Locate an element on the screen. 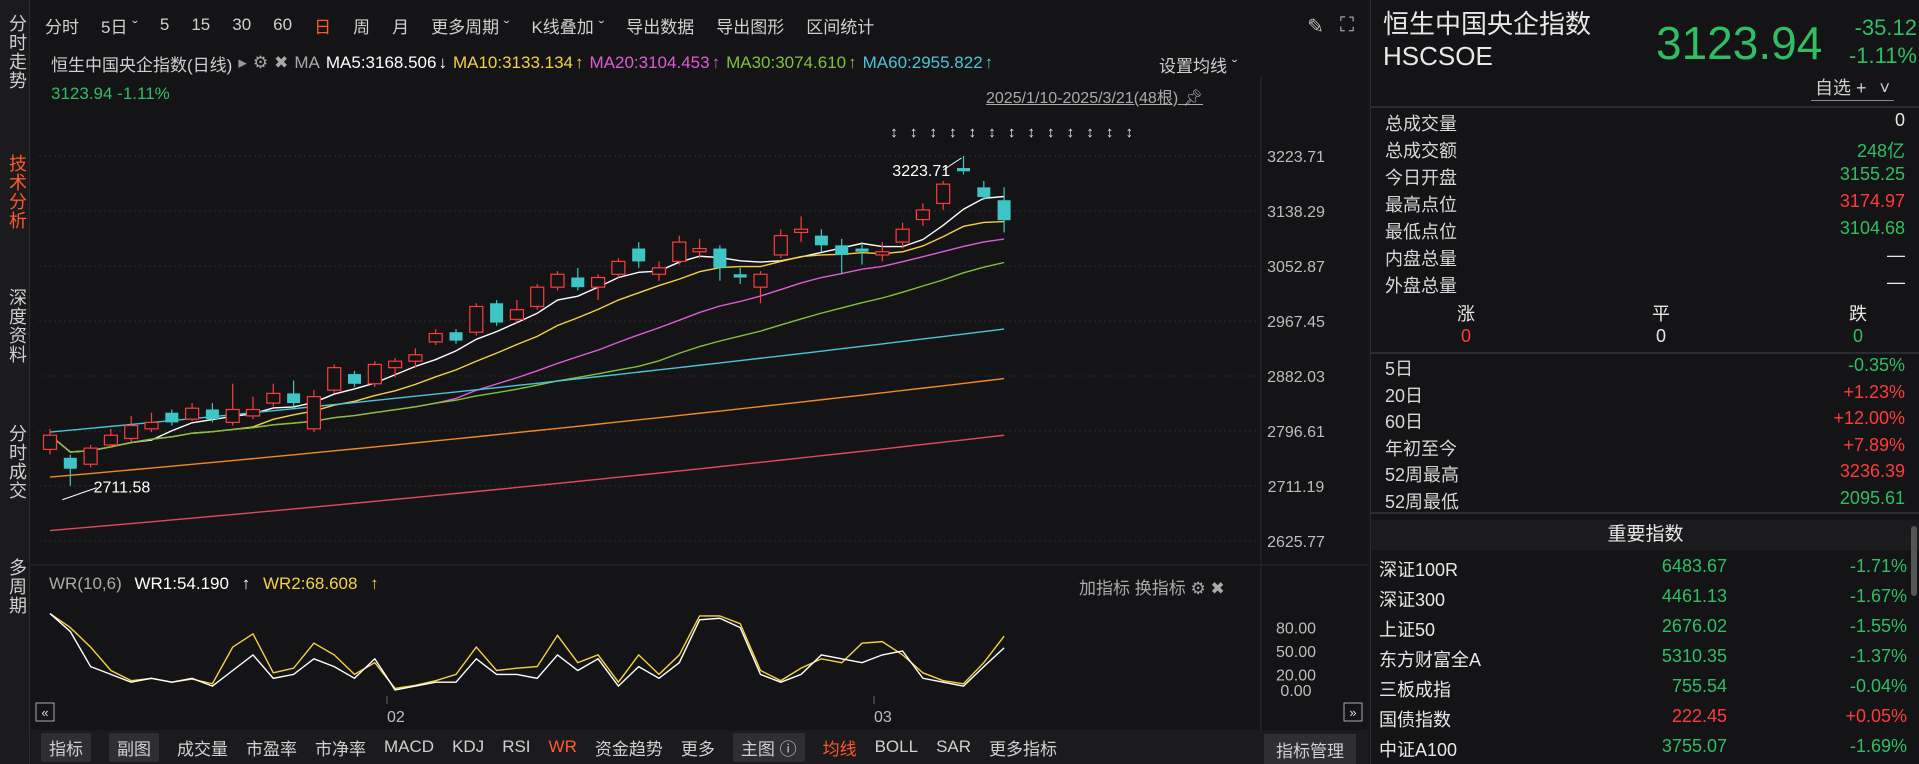 This screenshot has width=1919, height=764. wr2-value: WR2:68.608 is located at coordinates (310, 583).